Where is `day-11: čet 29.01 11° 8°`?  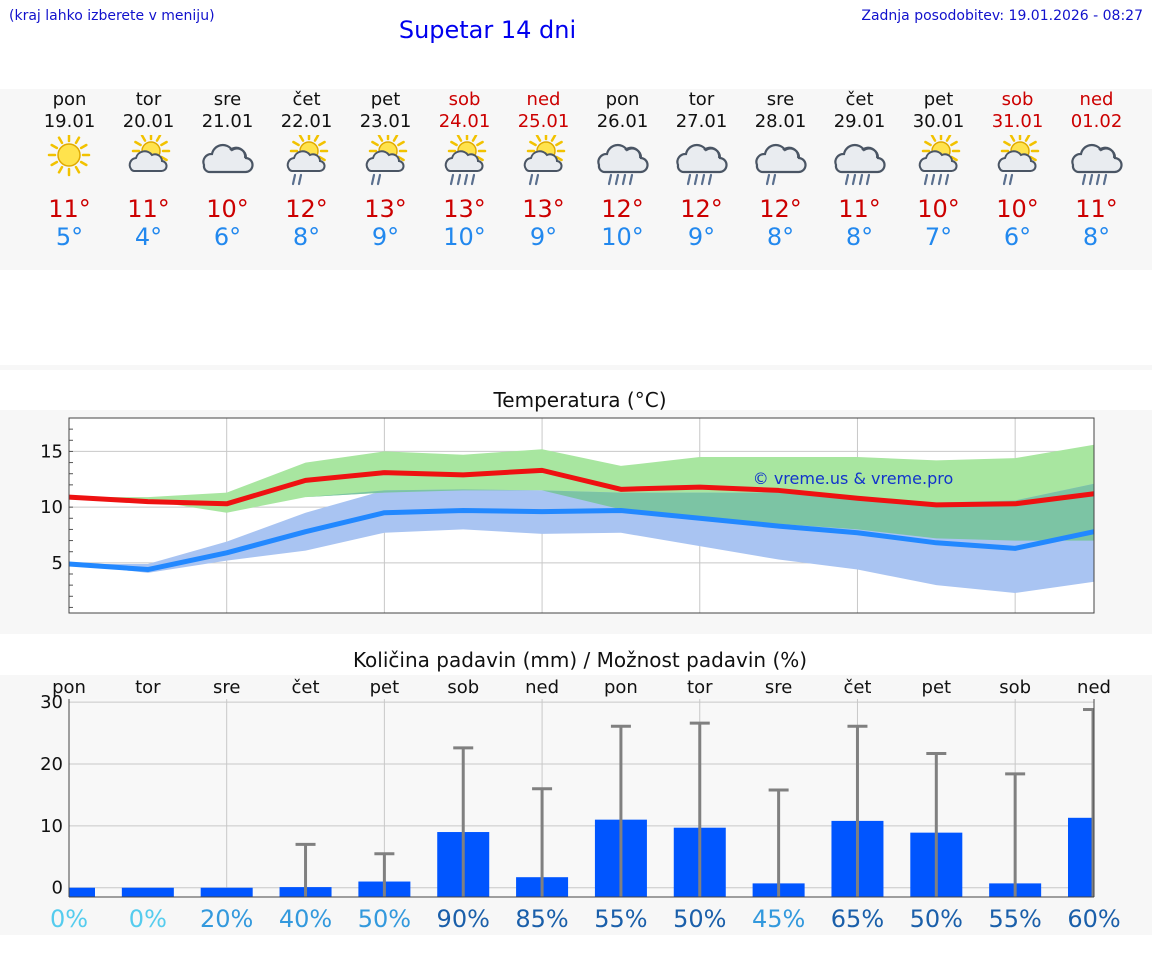 day-11: čet 29.01 11° 8° is located at coordinates (859, 170).